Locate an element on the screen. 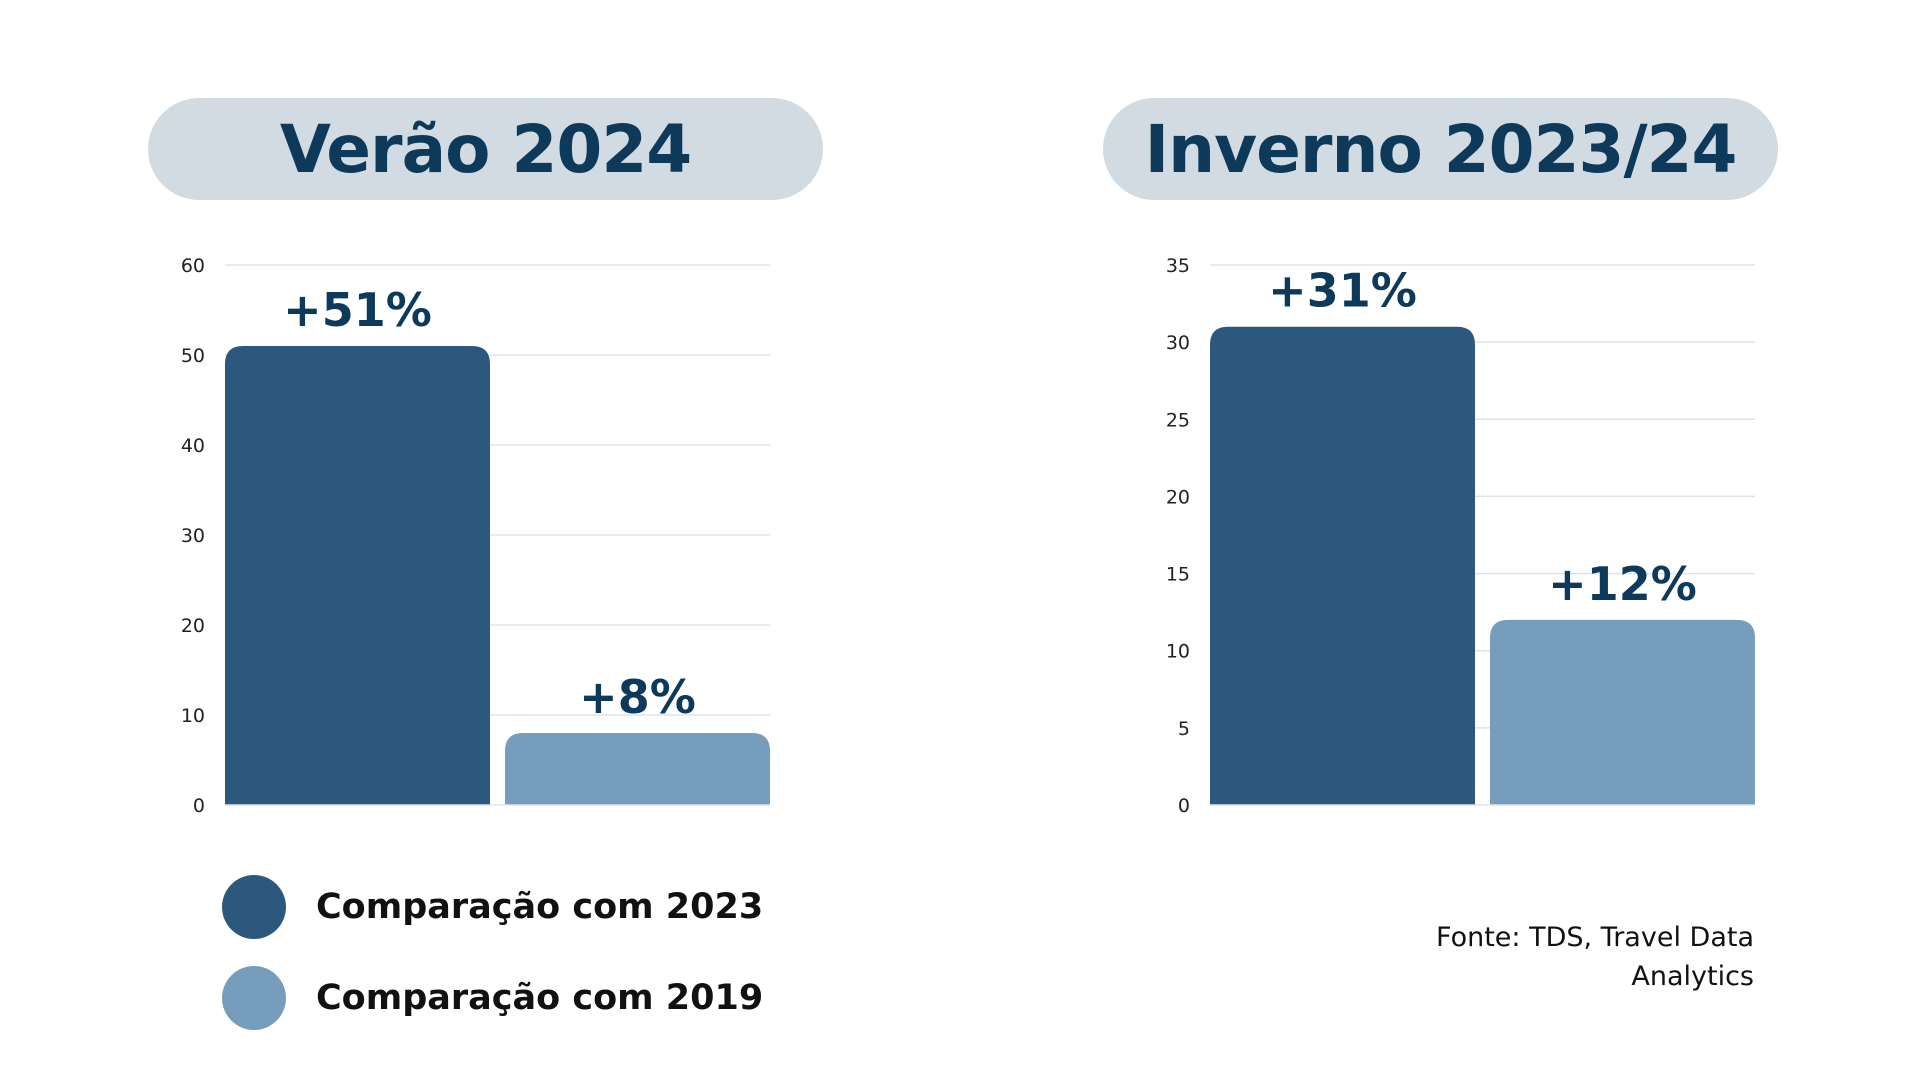 The height and width of the screenshot is (1080, 1920). data-label: +31% is located at coordinates (1342, 291).